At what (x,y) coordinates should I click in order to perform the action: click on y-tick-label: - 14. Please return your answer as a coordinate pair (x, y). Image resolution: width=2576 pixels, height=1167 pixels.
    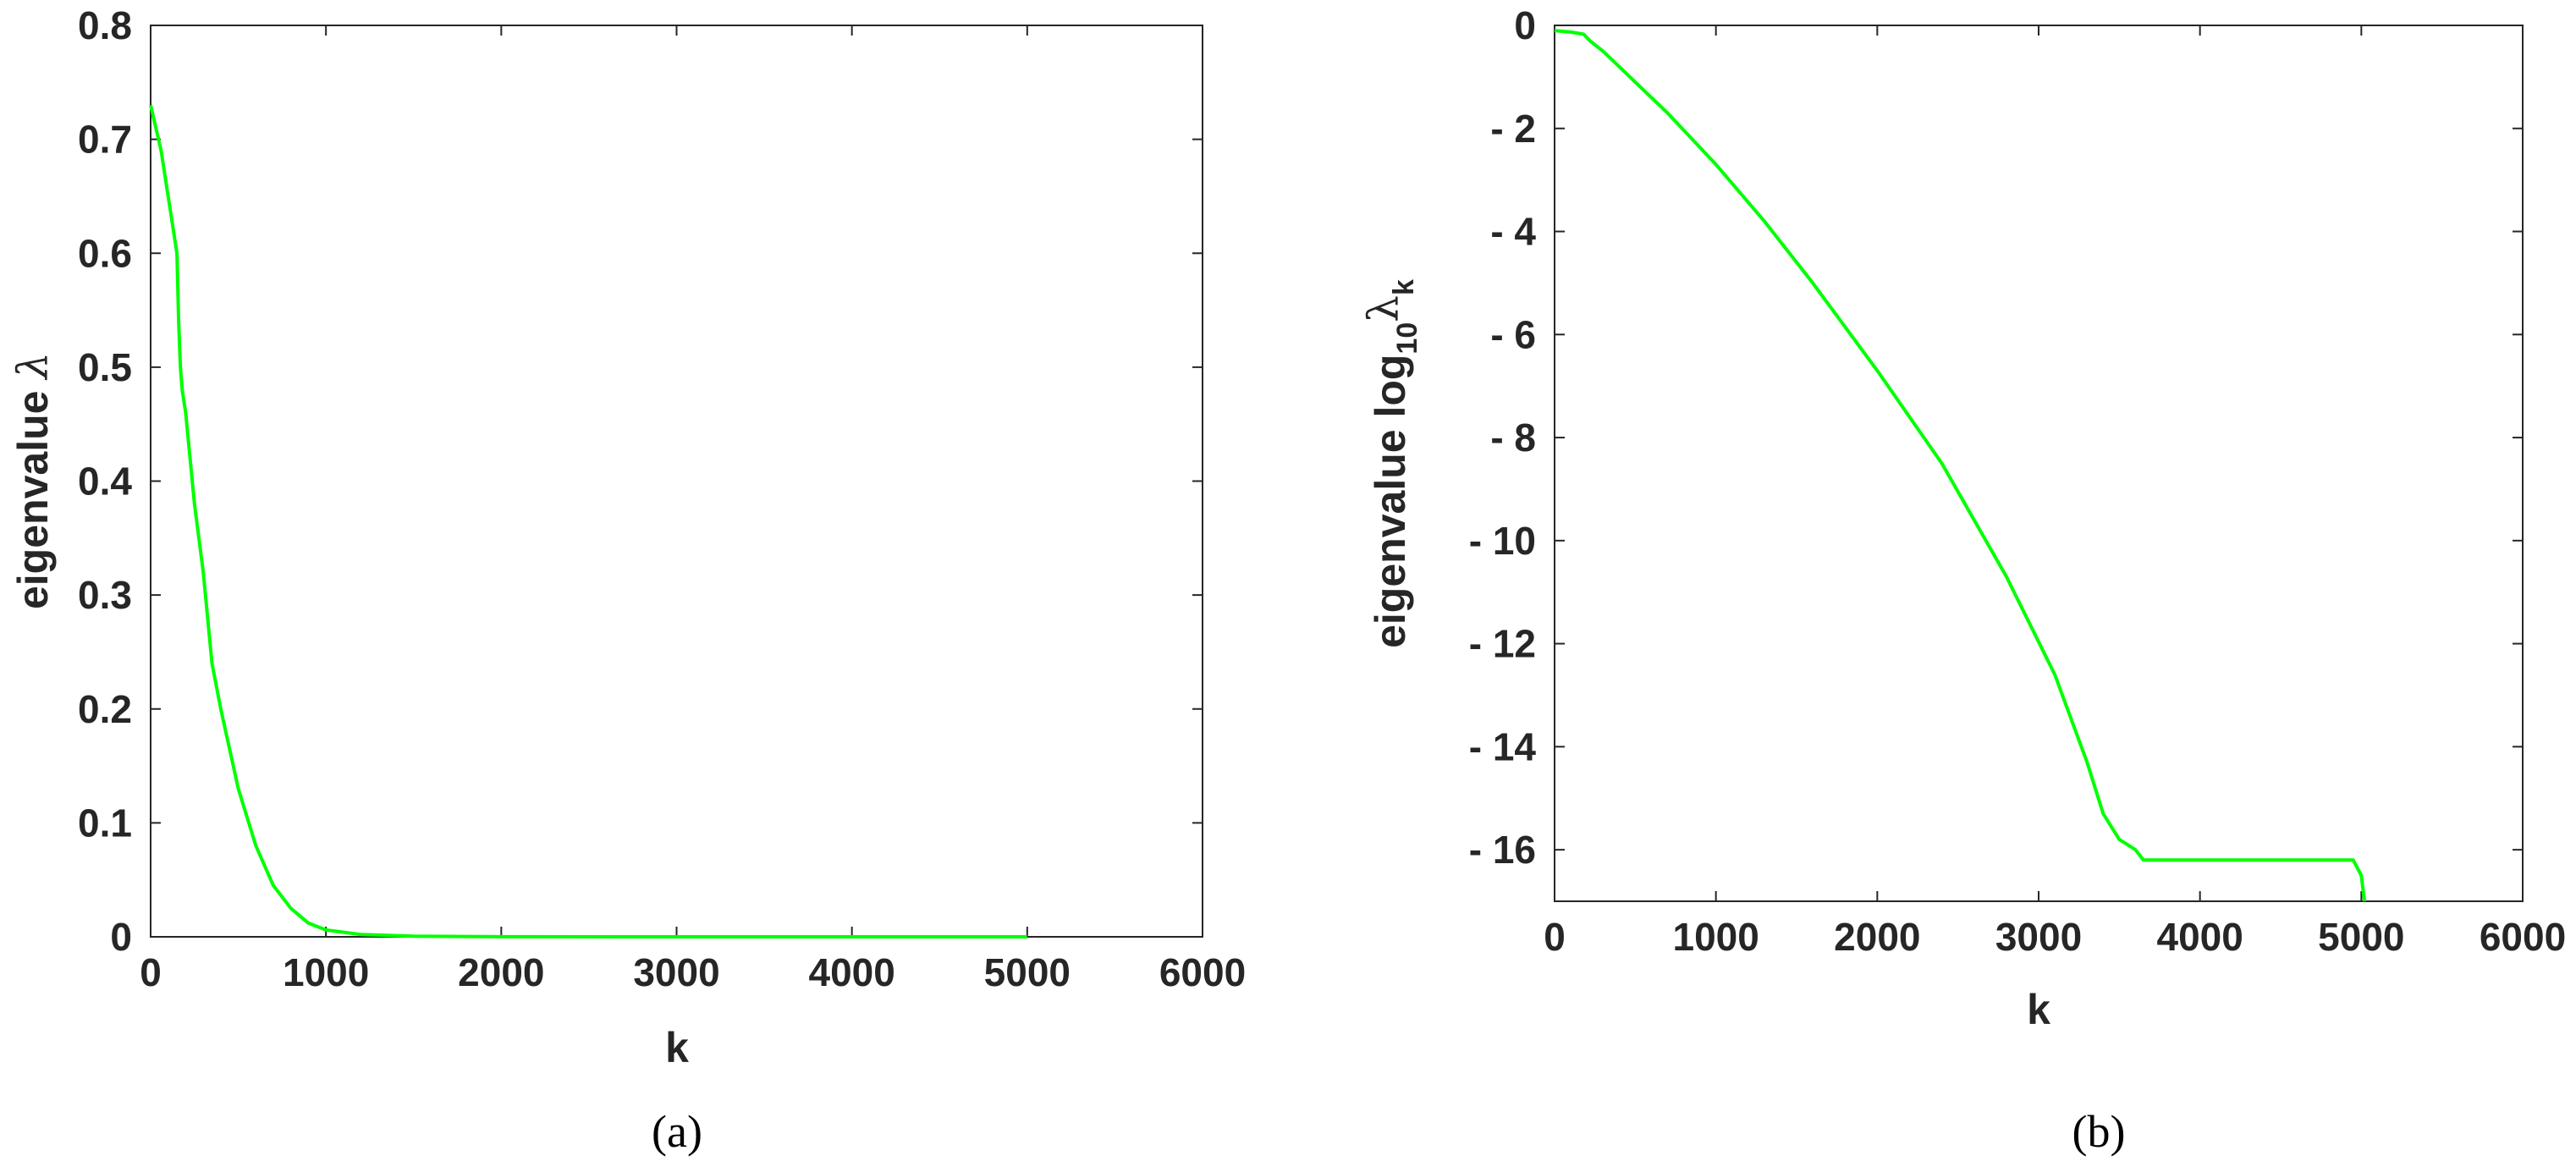
    Looking at the image, I should click on (1503, 746).